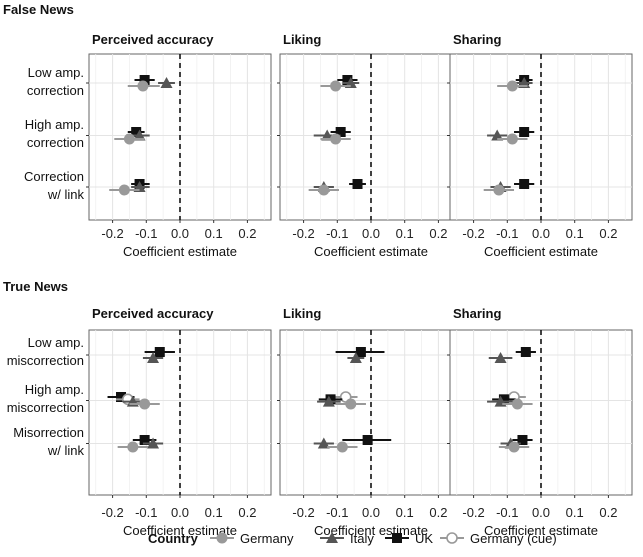 This screenshot has height=557, width=643. Describe the element at coordinates (222, 538) in the screenshot. I see `legend-key-germany` at that location.